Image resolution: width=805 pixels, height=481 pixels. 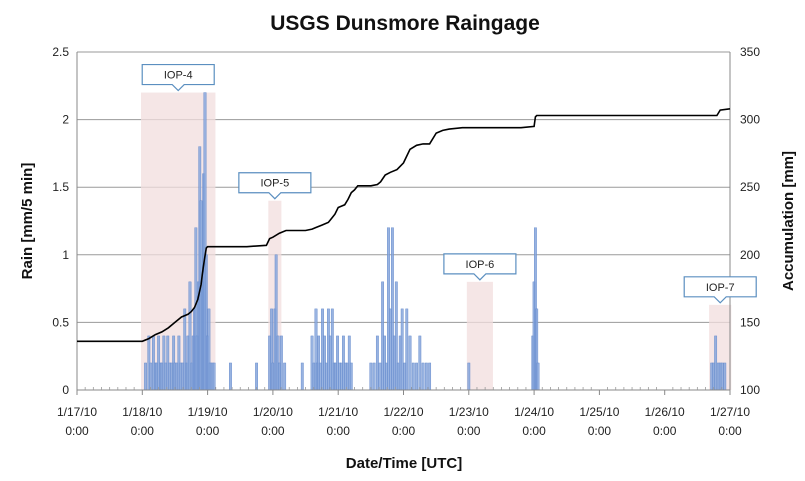 What do you see at coordinates (750, 322) in the screenshot?
I see `y2-tick-label: 150` at bounding box center [750, 322].